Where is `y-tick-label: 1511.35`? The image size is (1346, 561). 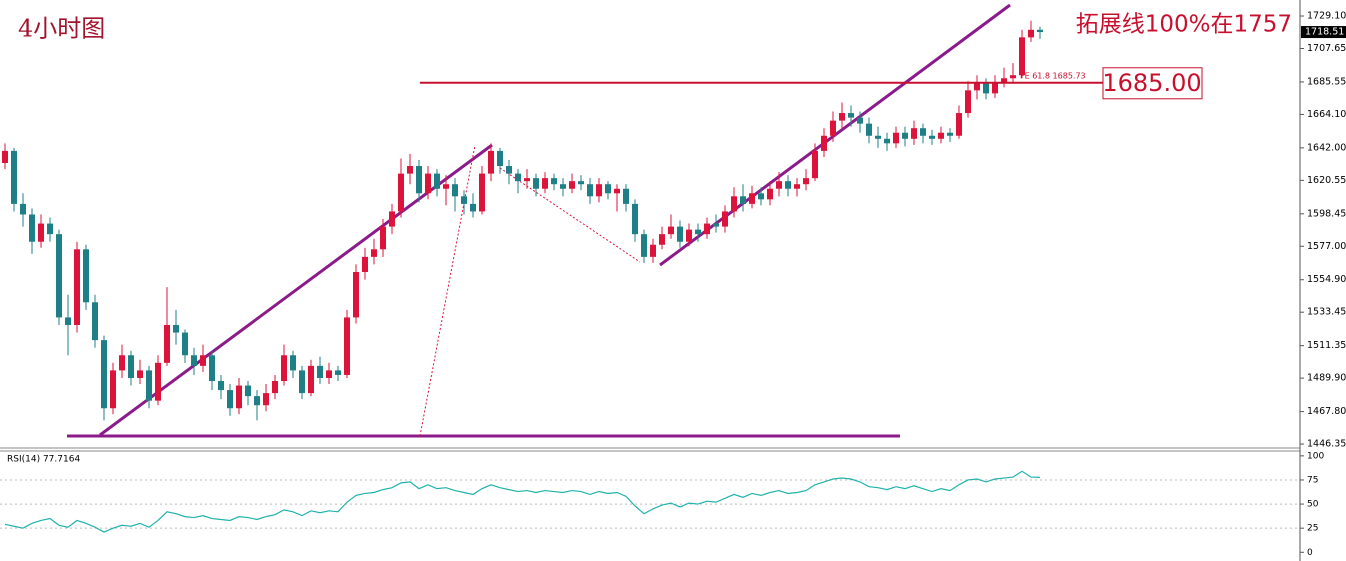 y-tick-label: 1511.35 is located at coordinates (1326, 345).